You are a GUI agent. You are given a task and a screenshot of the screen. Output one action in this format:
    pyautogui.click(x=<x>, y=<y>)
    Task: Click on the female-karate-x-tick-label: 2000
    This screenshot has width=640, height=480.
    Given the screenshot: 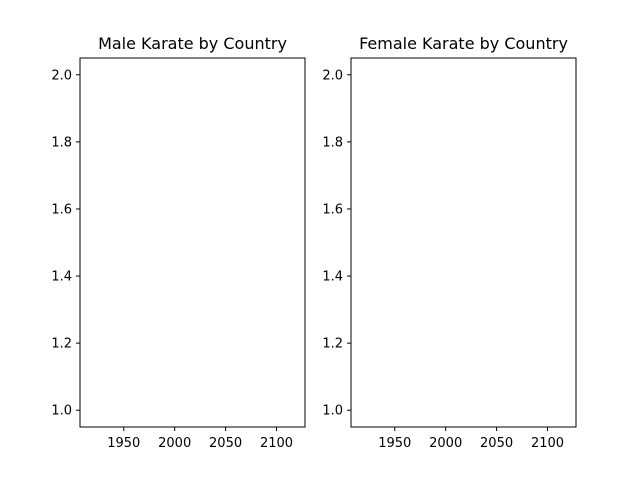 What is the action you would take?
    pyautogui.click(x=445, y=443)
    